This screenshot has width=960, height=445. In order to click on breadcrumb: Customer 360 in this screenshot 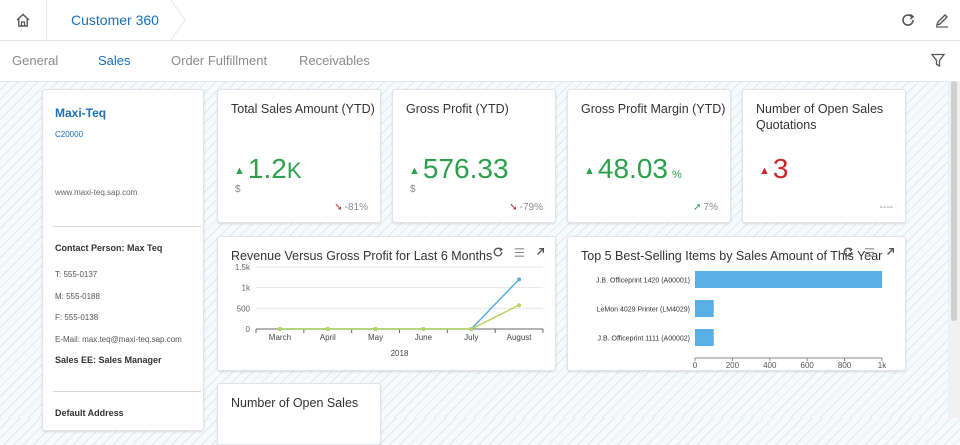, I will do `click(118, 20)`.